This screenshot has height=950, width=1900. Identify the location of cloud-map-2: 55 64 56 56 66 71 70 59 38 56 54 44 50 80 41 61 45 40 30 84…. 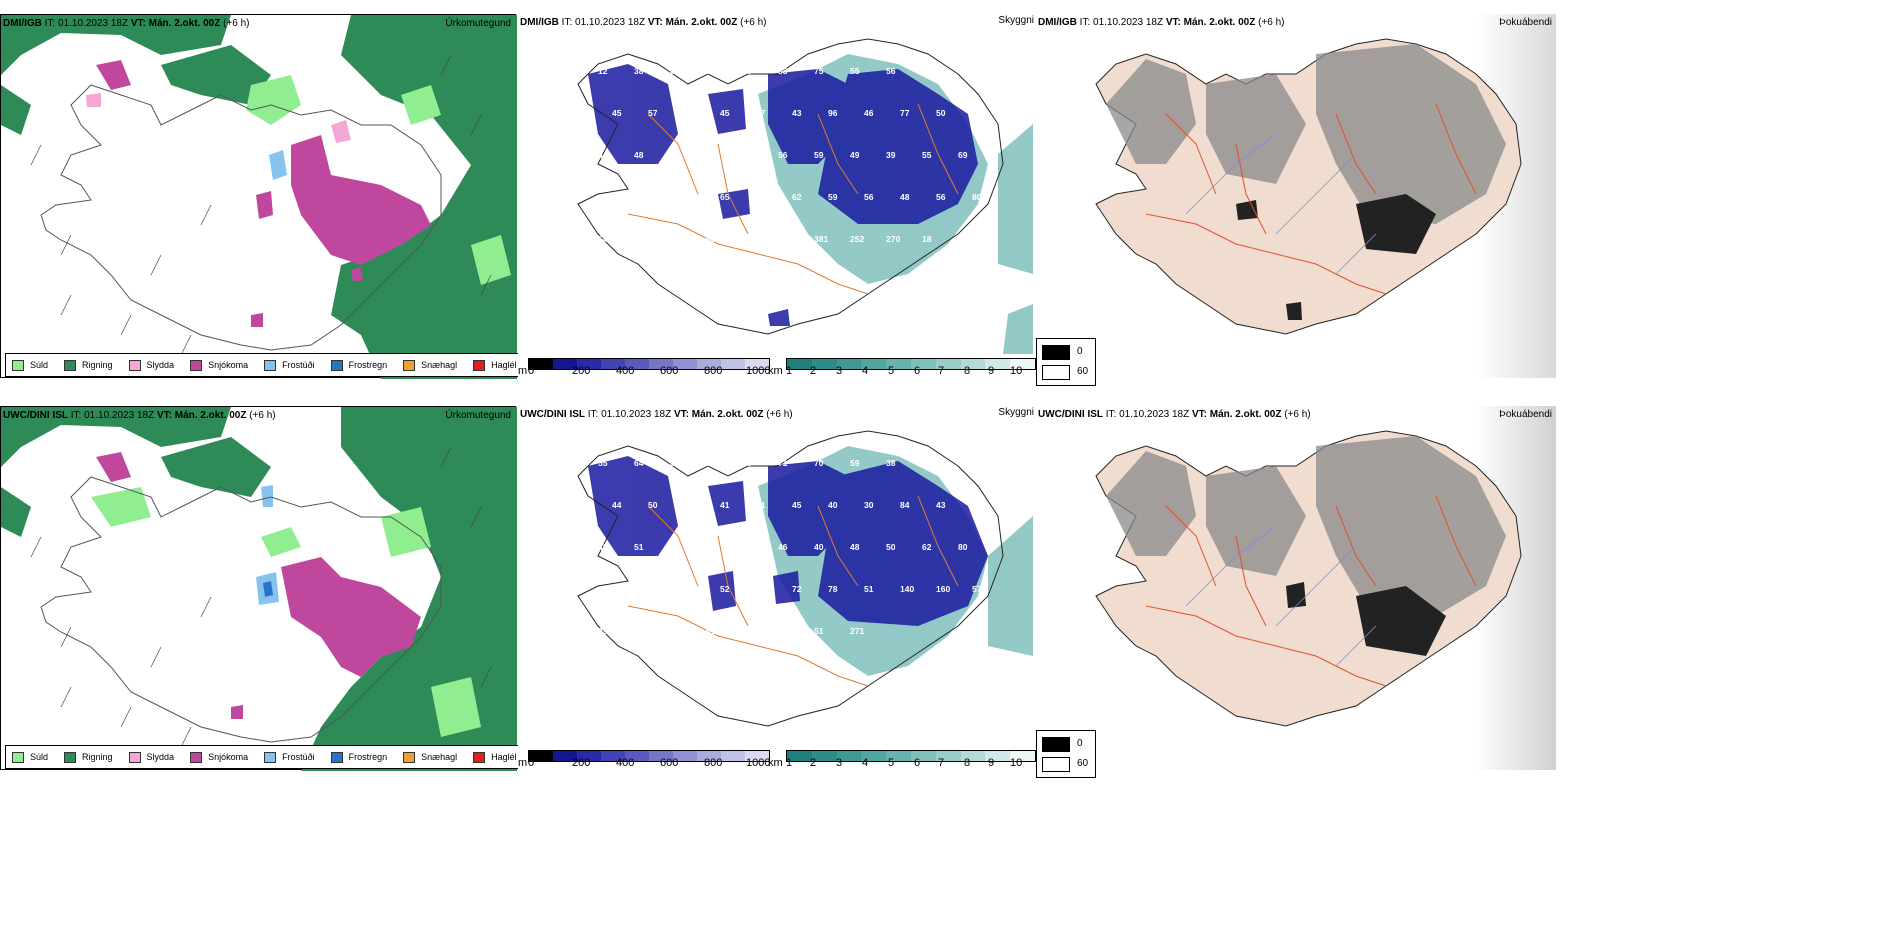
(805, 578).